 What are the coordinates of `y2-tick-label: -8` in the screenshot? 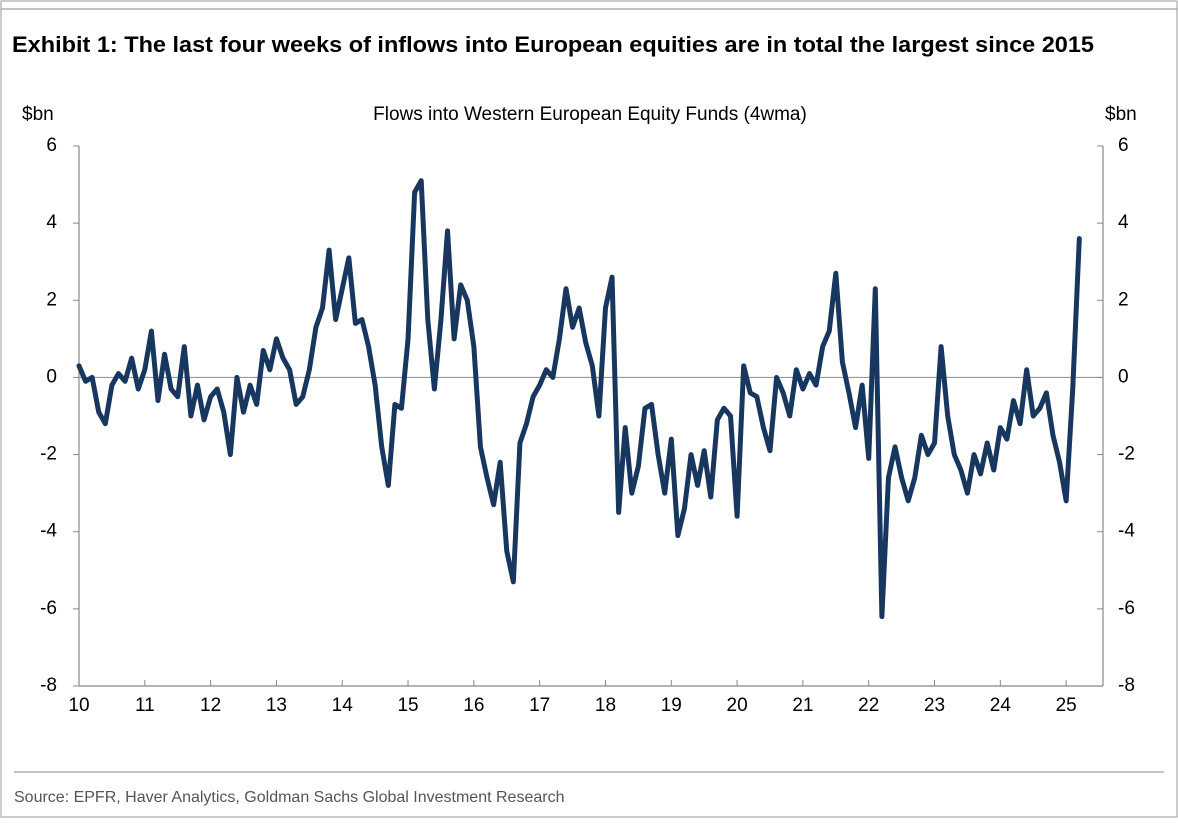 It's located at (1126, 685).